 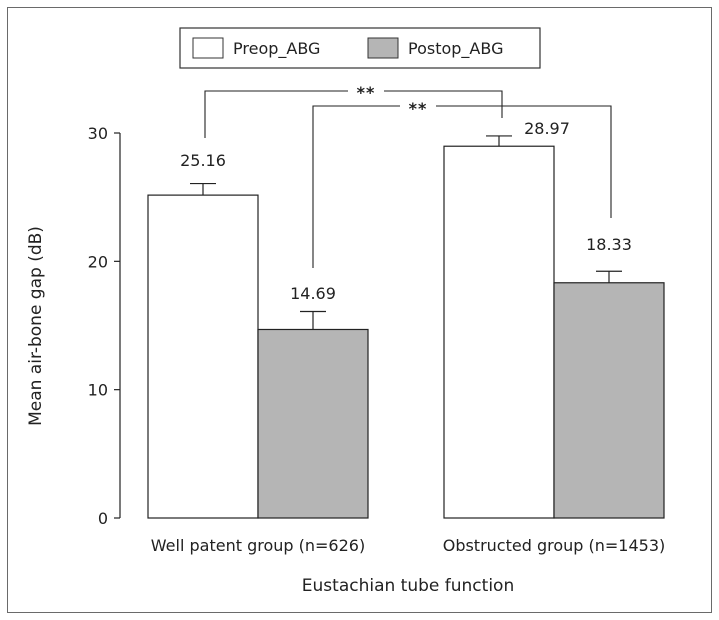 I want to click on y-tick-label: 0, so click(x=103, y=518).